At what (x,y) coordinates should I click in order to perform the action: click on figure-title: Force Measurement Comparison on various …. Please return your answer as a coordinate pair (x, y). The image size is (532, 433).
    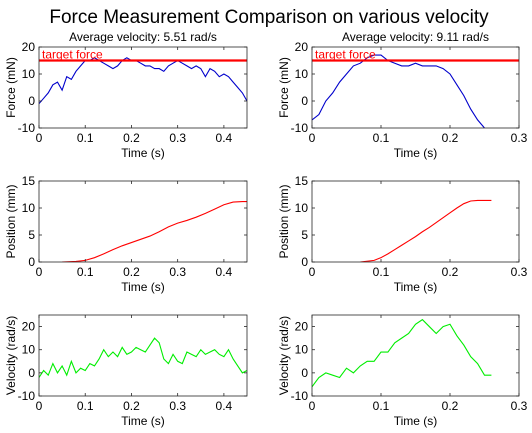
    Looking at the image, I should click on (269, 17).